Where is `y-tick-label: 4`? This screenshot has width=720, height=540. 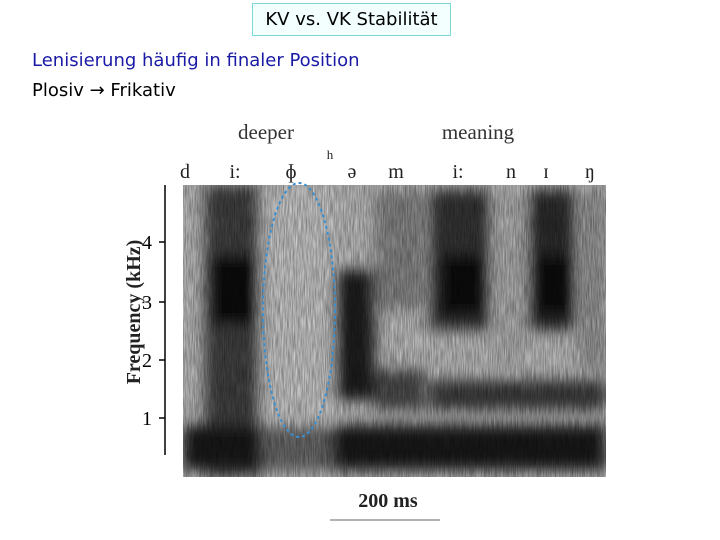
y-tick-label: 4 is located at coordinates (147, 243).